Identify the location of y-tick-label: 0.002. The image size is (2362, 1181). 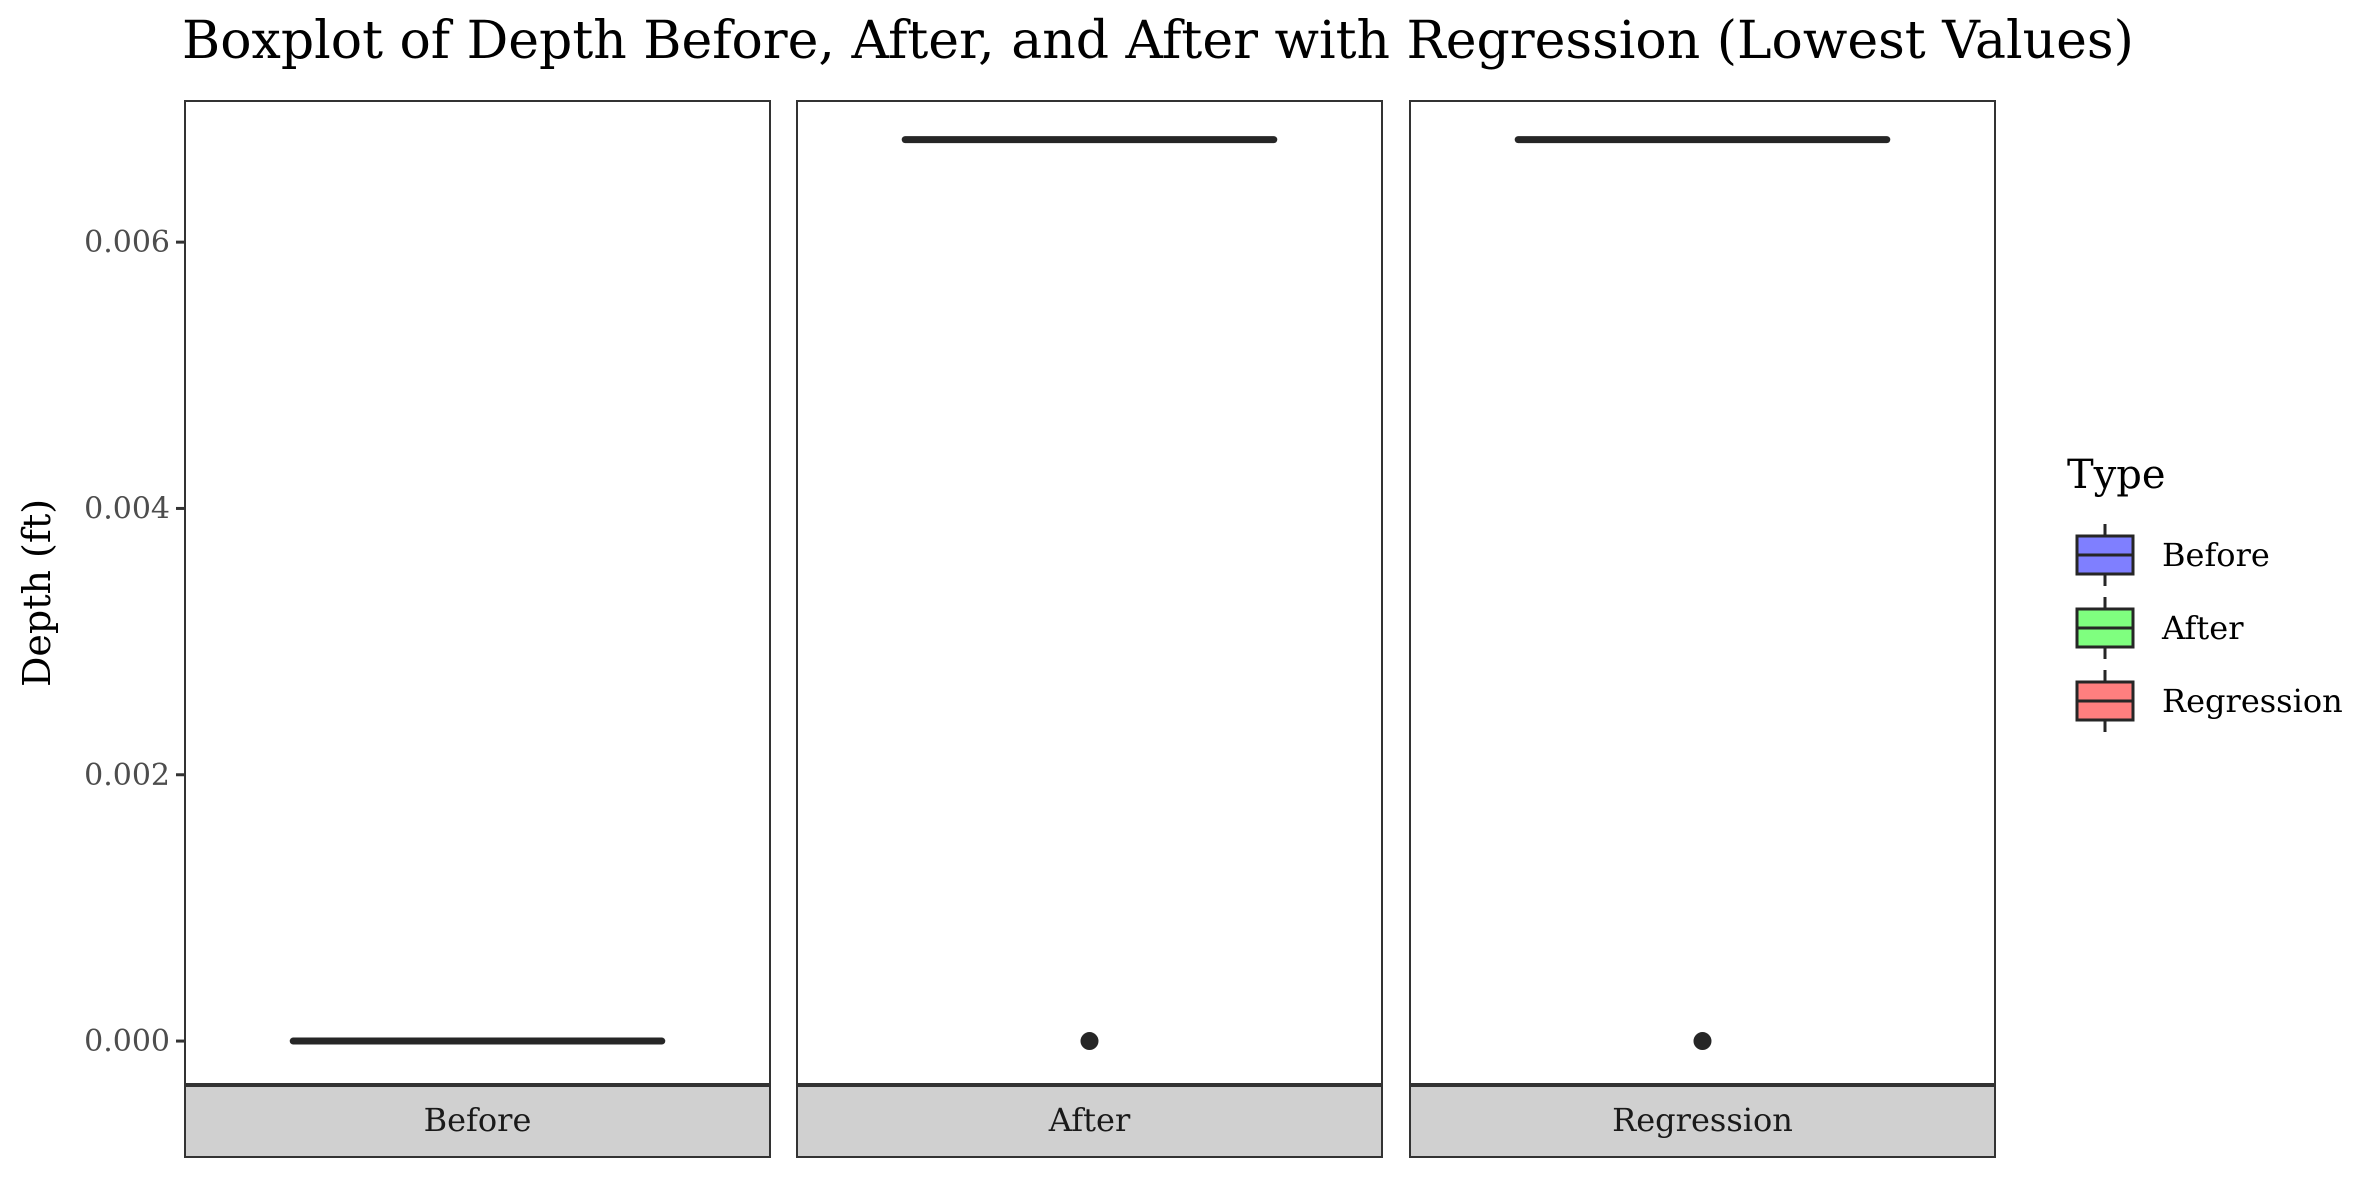
(127, 775).